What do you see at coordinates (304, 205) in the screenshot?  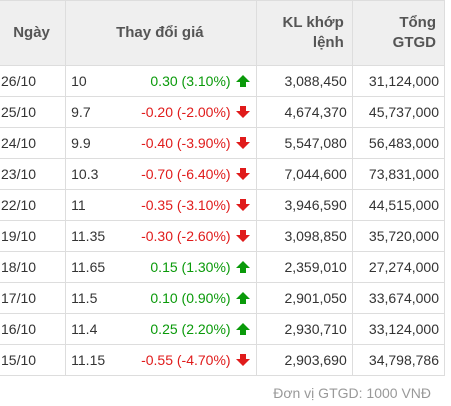 I see `cell-volume: 3,946,590` at bounding box center [304, 205].